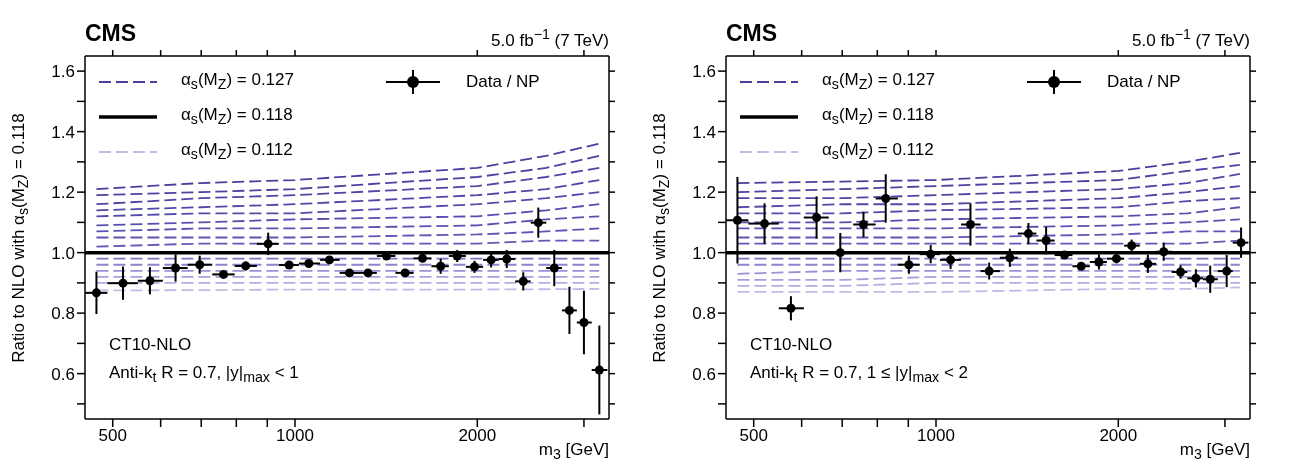 The height and width of the screenshot is (471, 1290). What do you see at coordinates (859, 375) in the screenshot?
I see `annotation: Anti-k$_{t}$ R = 0.7, 1 ≤ |y|$_{max}$ < 2` at bounding box center [859, 375].